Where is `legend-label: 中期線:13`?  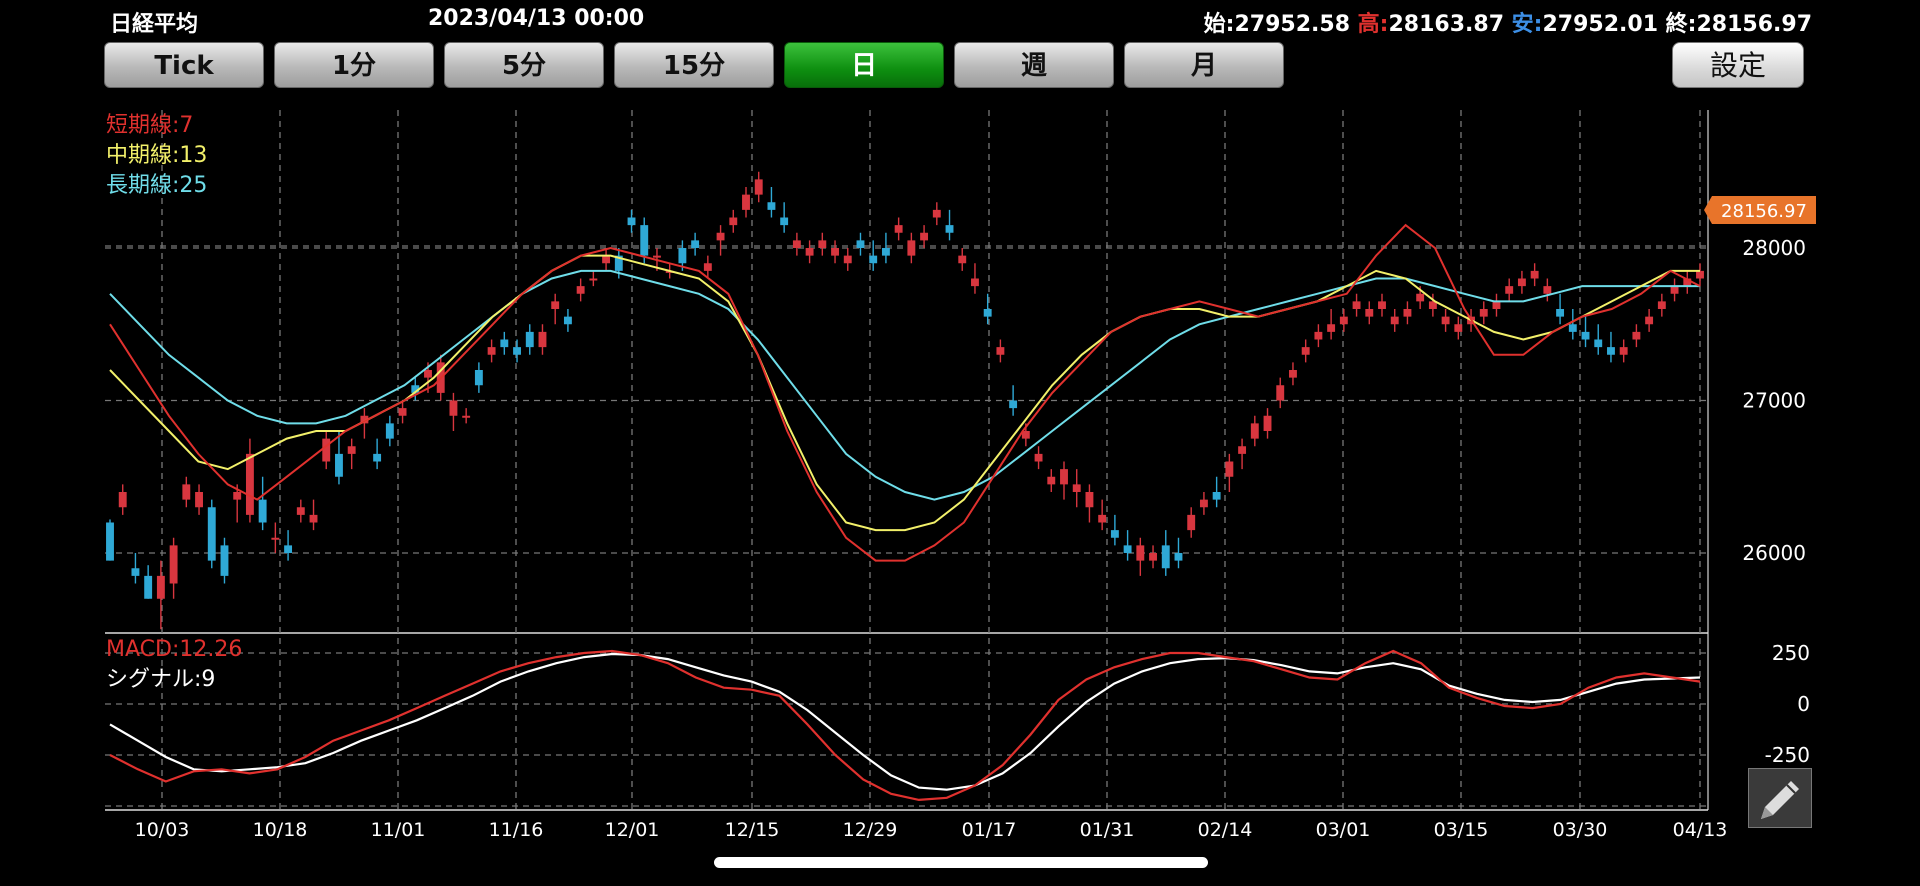 legend-label: 中期線:13 is located at coordinates (156, 155).